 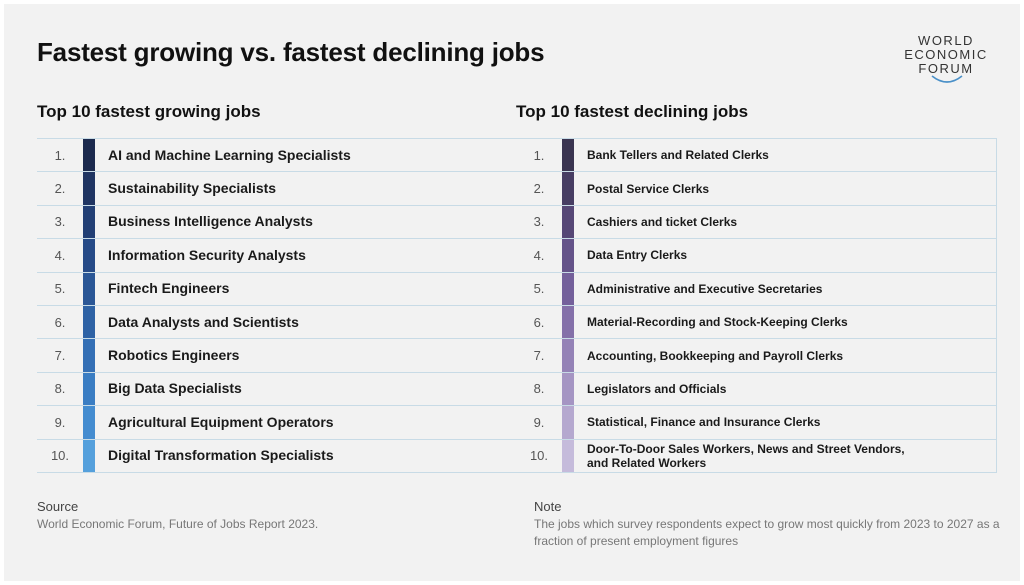 I want to click on job-title: AI and Machine Learning Specialists, so click(x=229, y=154).